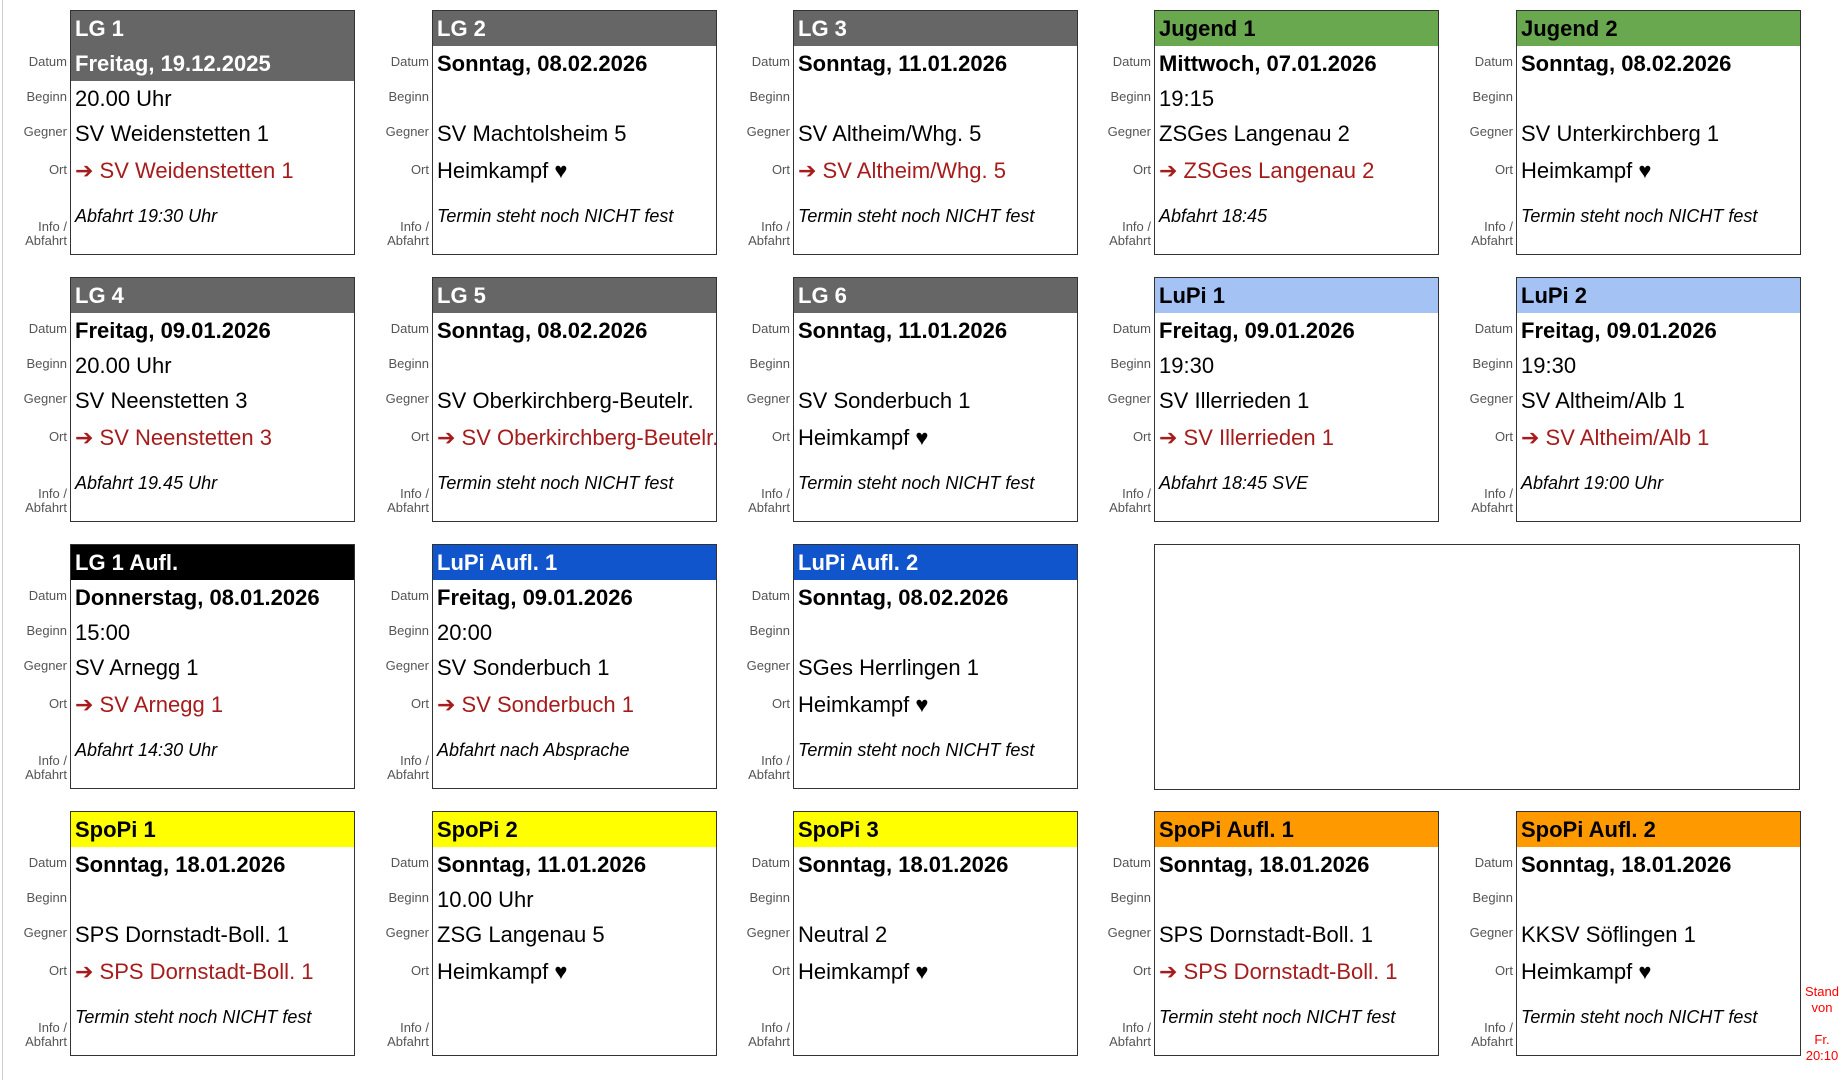 This screenshot has width=1843, height=1080. What do you see at coordinates (1615, 437) in the screenshot?
I see `venue: ➔ SV Altheim/Alb 1` at bounding box center [1615, 437].